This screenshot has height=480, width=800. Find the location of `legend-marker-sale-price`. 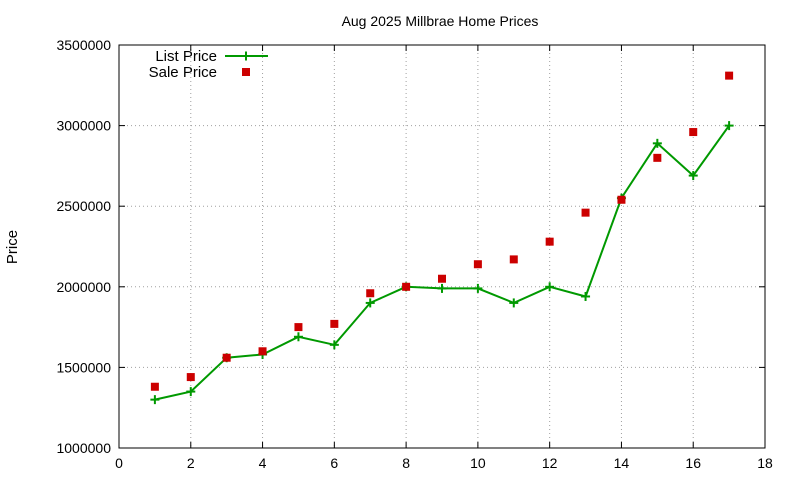

legend-marker-sale-price is located at coordinates (246, 72).